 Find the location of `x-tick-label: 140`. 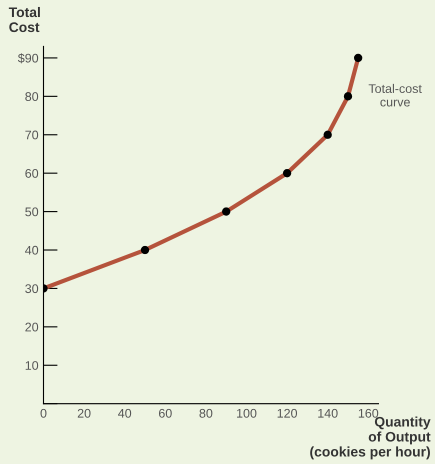

x-tick-label: 140 is located at coordinates (328, 413).